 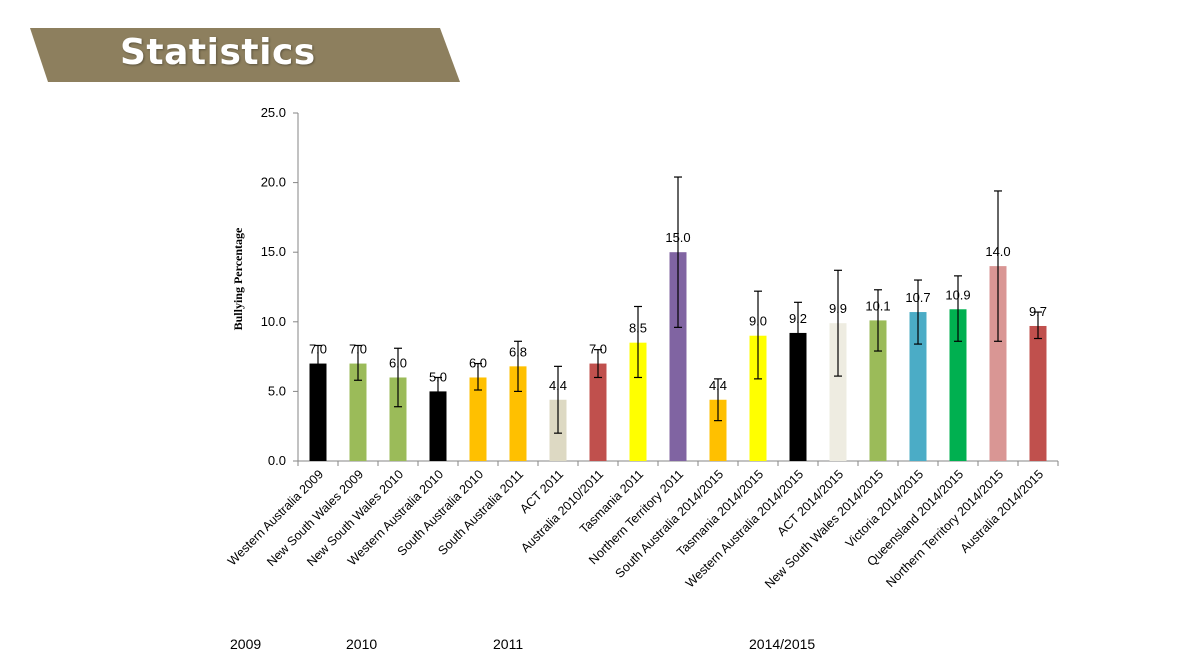 I want to click on y-tick-label: 20.0, so click(x=273, y=182).